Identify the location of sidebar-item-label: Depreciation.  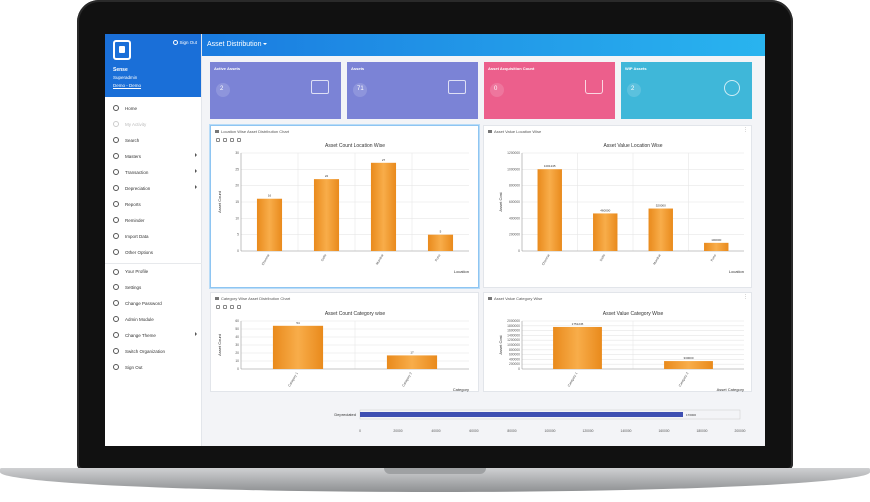
(138, 188).